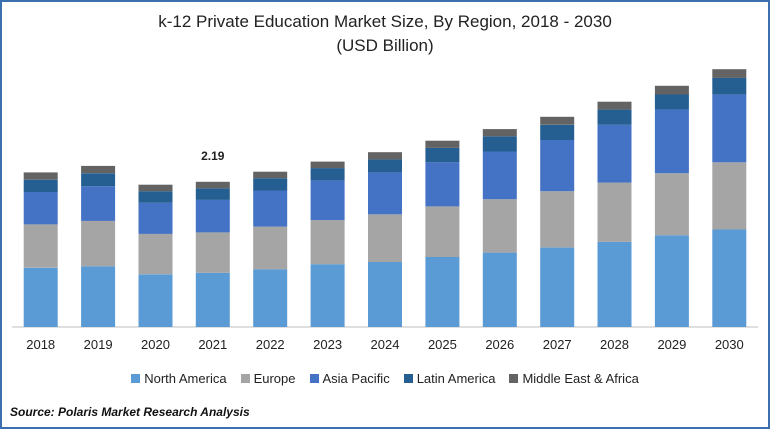  What do you see at coordinates (614, 344) in the screenshot?
I see `x-tick-label: 2028` at bounding box center [614, 344].